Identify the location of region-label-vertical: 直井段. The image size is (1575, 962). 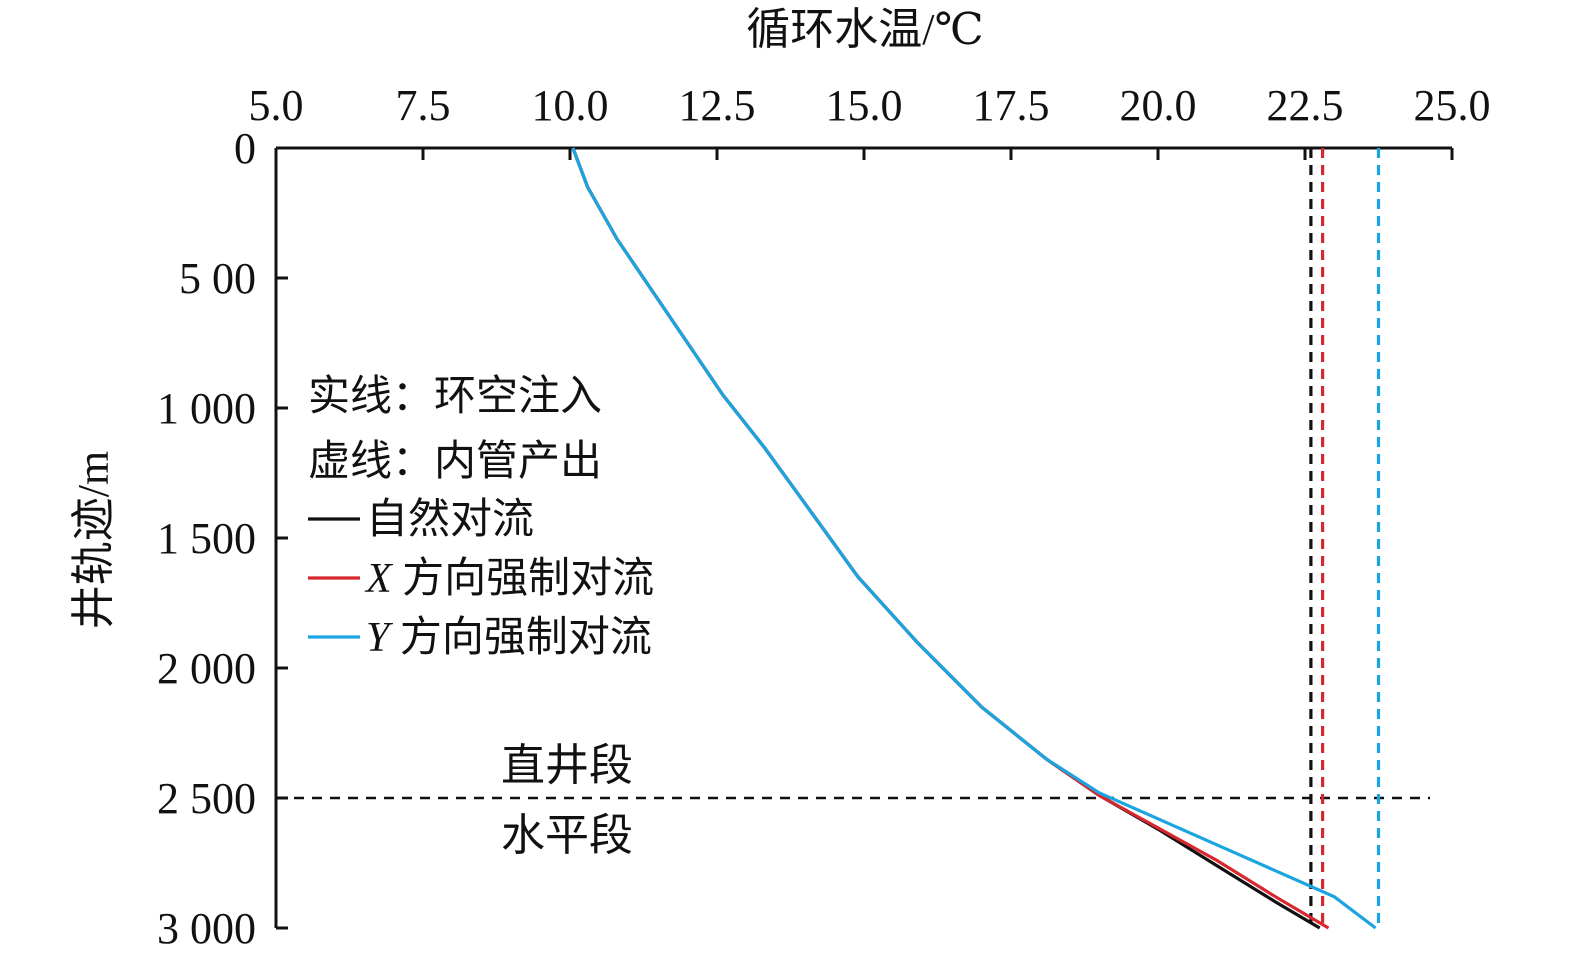
(567, 765).